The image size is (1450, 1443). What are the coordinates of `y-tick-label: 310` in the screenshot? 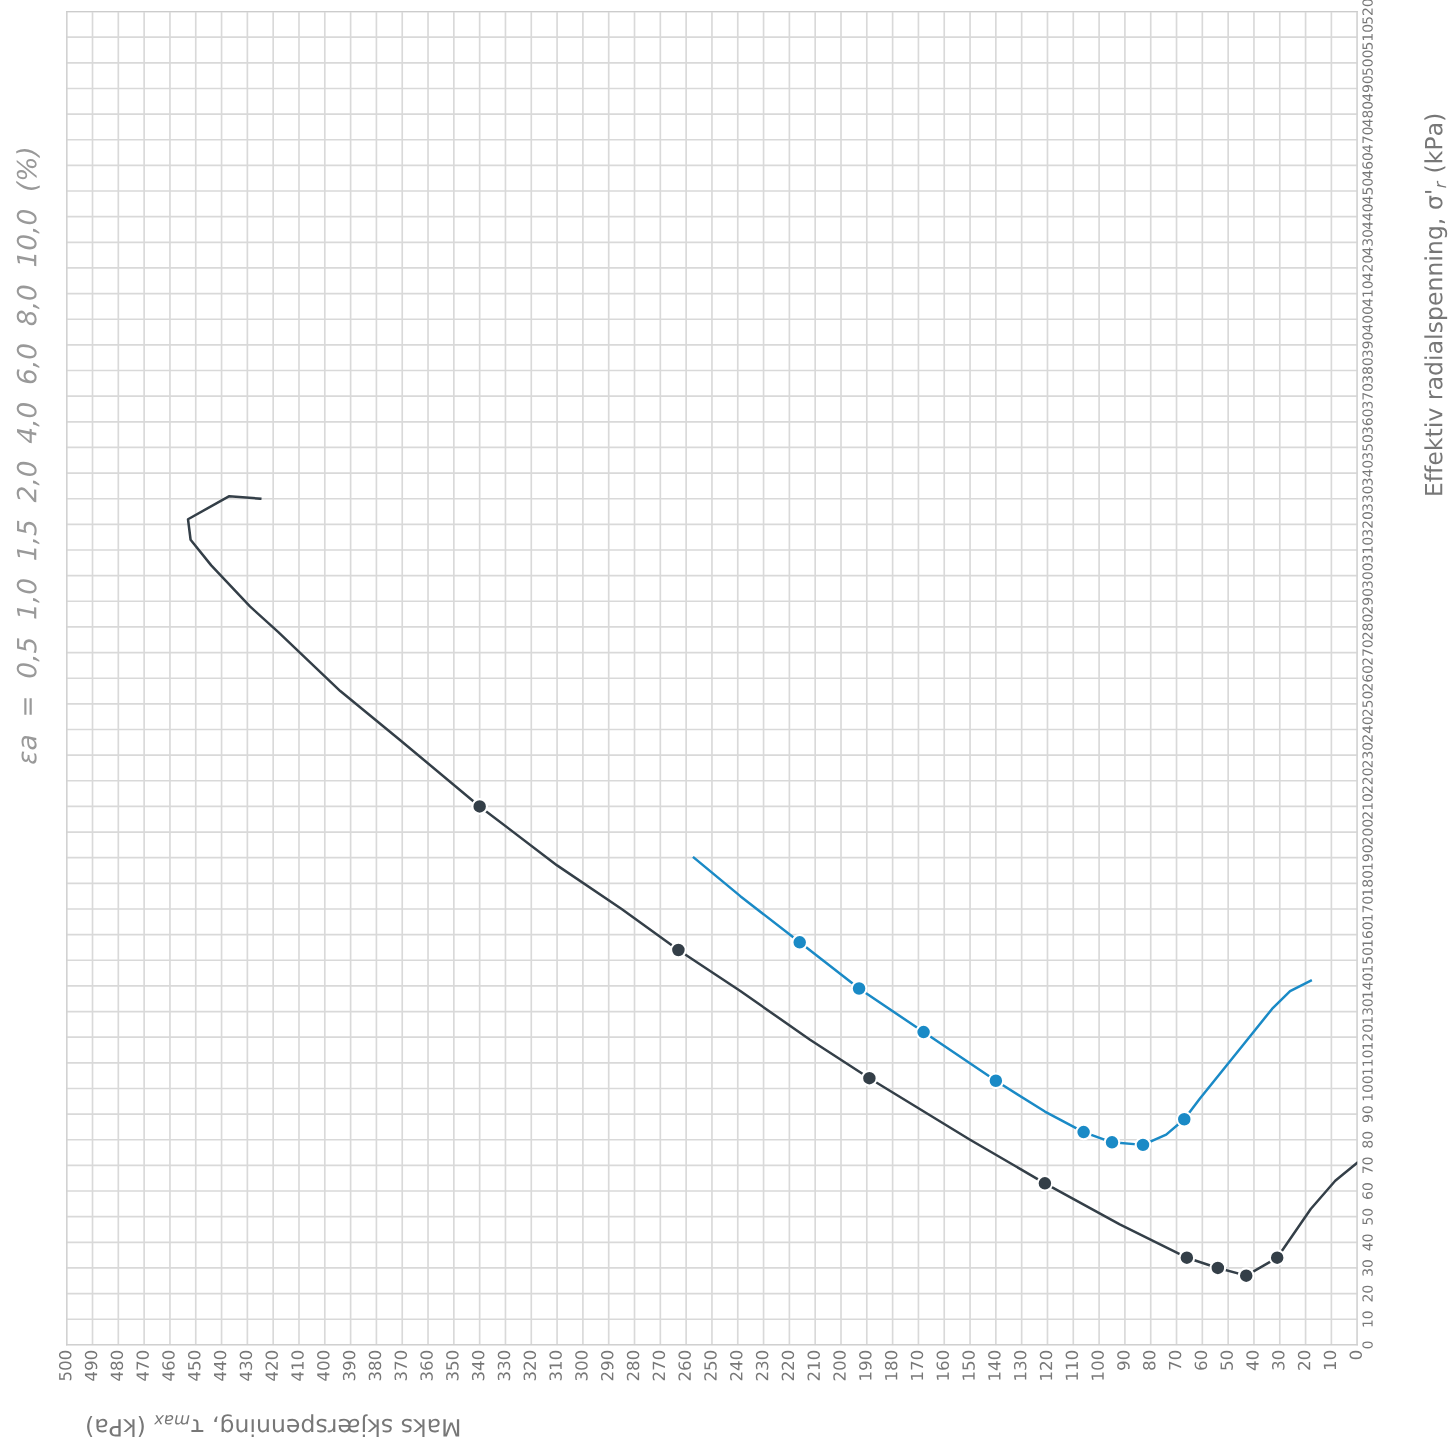 It's located at (1367, 550).